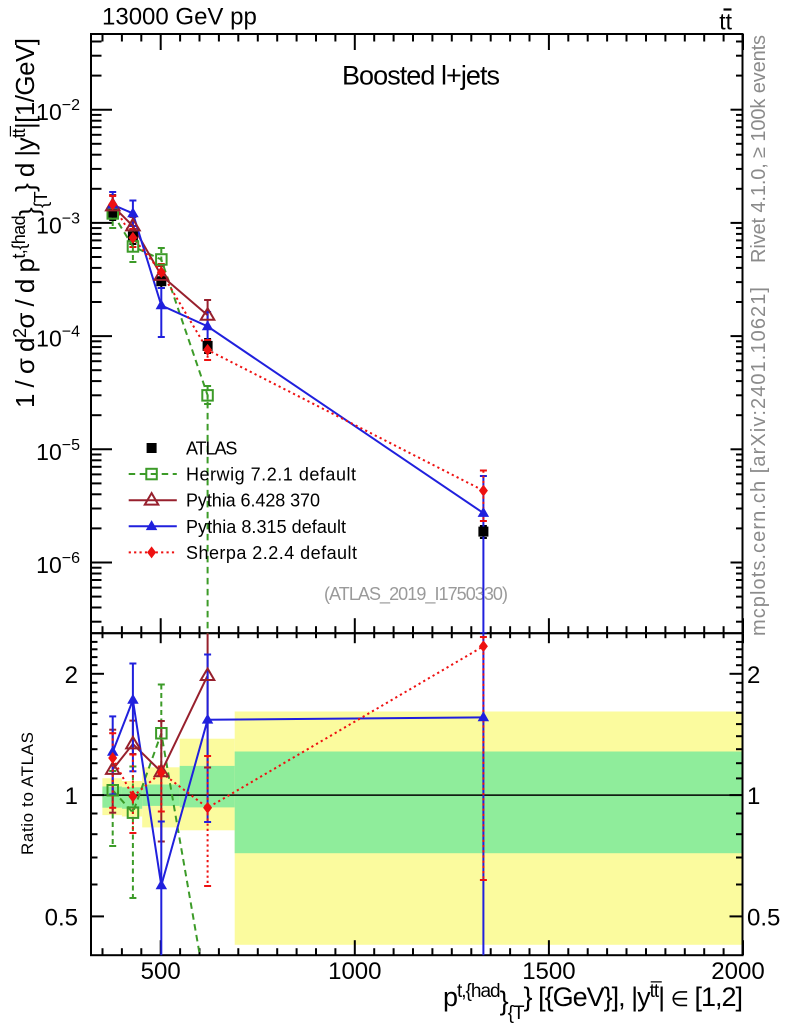 The width and height of the screenshot is (786, 1029). Describe the element at coordinates (737, 971) in the screenshot. I see `svg-text: 2000` at that location.